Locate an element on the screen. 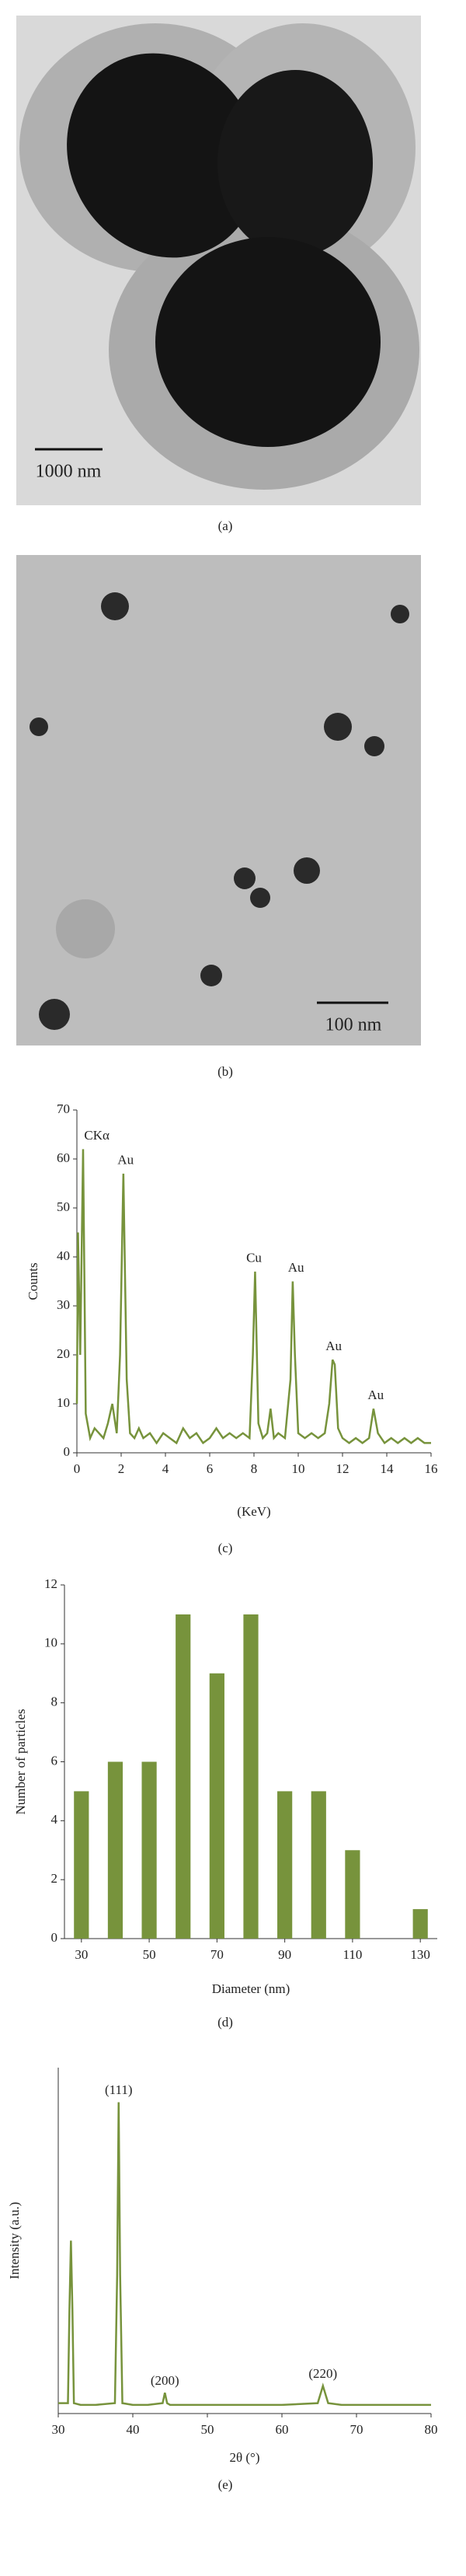 The width and height of the screenshot is (466, 2576). panel-label: (b) is located at coordinates (225, 1071).